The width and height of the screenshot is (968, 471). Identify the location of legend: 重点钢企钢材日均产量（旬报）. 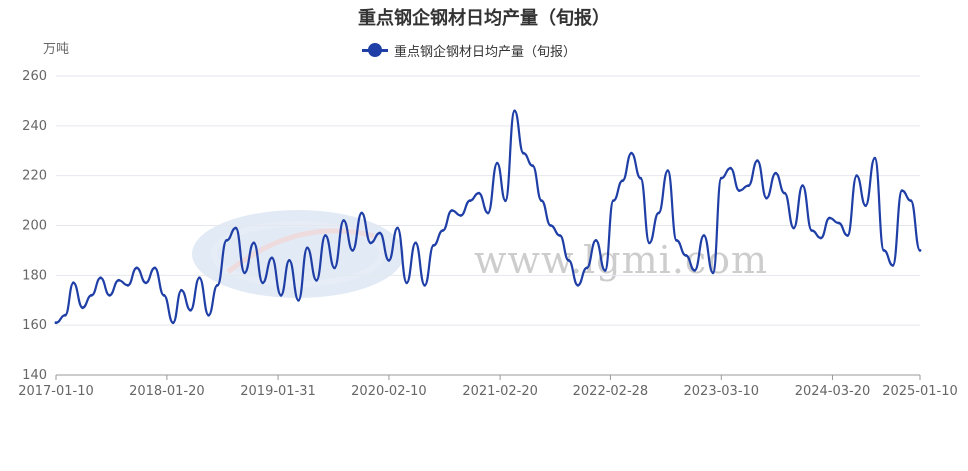
(469, 51).